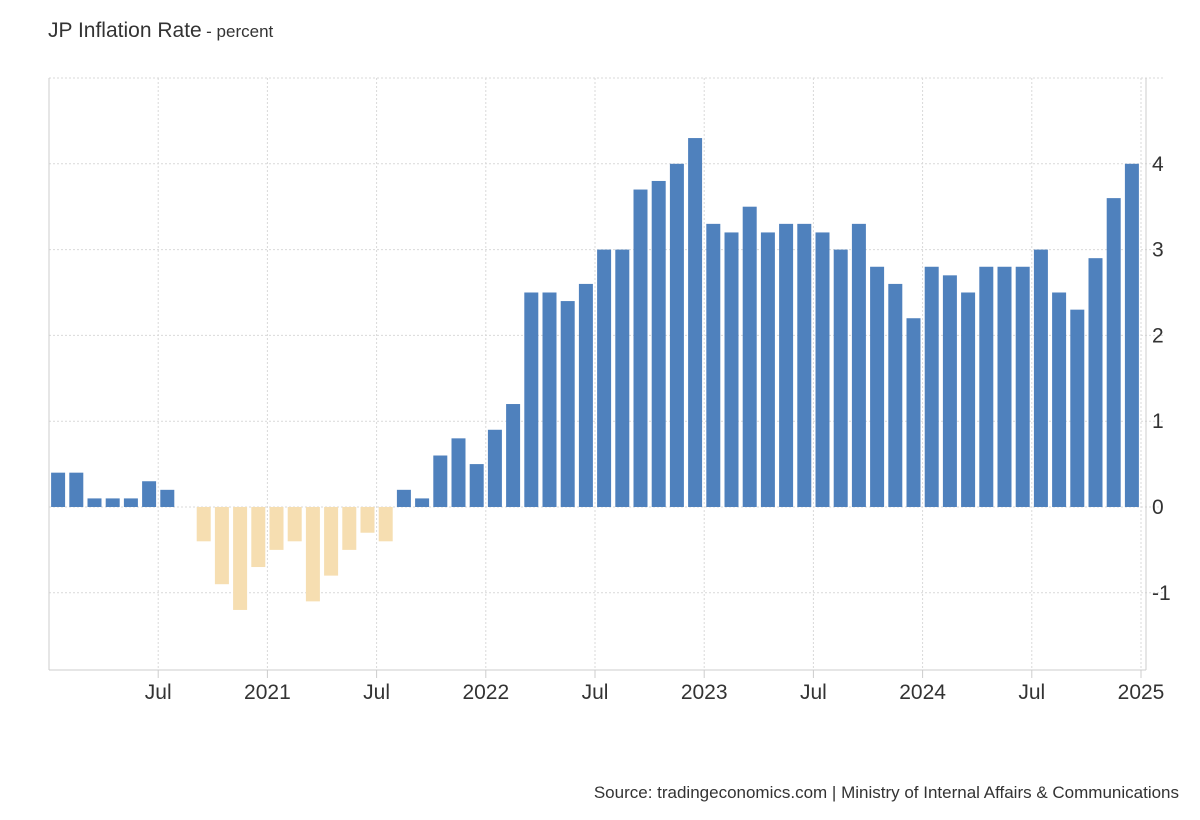  What do you see at coordinates (1161, 379) in the screenshot?
I see `y-tick-labels: -1 0 1 2 3 4` at bounding box center [1161, 379].